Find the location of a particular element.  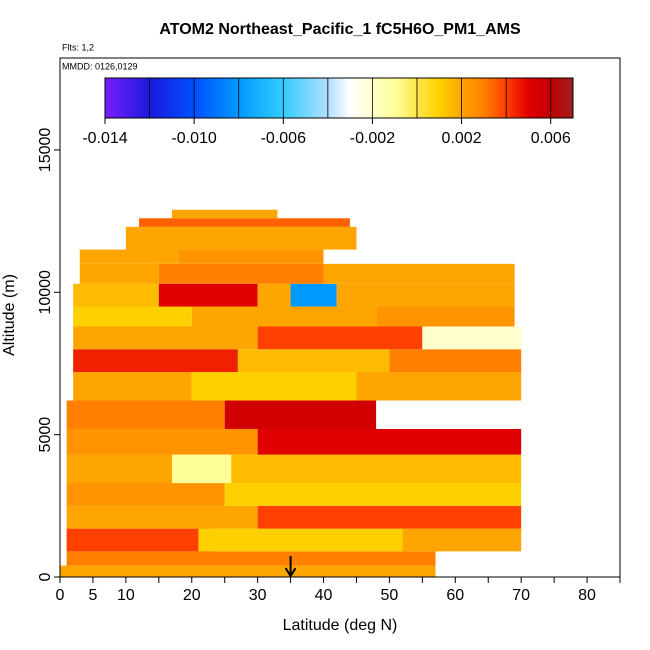

y-tick-label: 10000 is located at coordinates (45, 292).